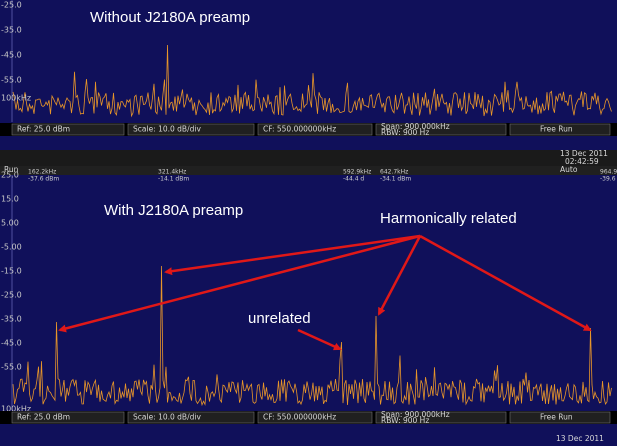  I want to click on marker-freq: 592.9kHz, so click(357, 172).